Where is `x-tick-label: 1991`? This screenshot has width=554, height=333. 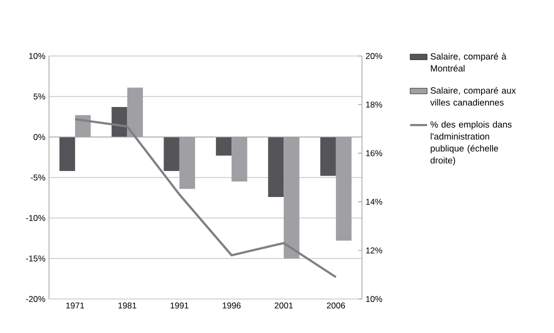 x-tick-label: 1991 is located at coordinates (179, 305).